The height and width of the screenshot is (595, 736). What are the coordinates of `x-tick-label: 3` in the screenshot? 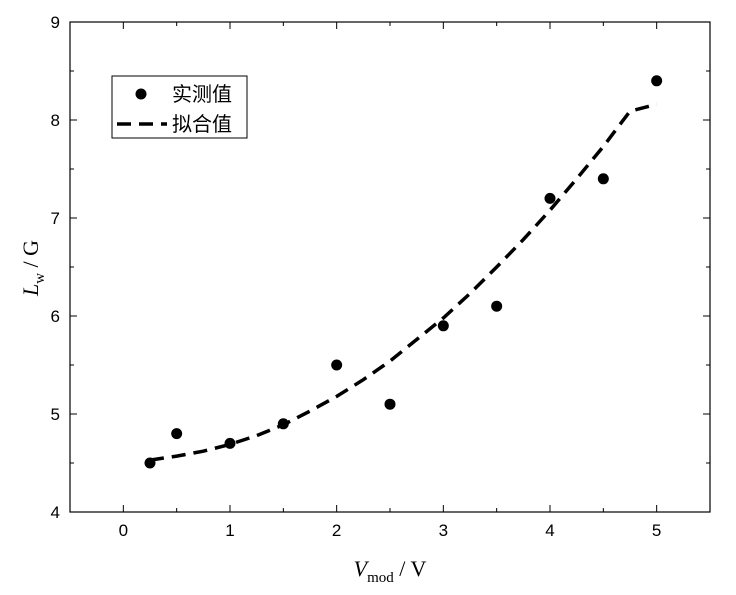 It's located at (443, 530).